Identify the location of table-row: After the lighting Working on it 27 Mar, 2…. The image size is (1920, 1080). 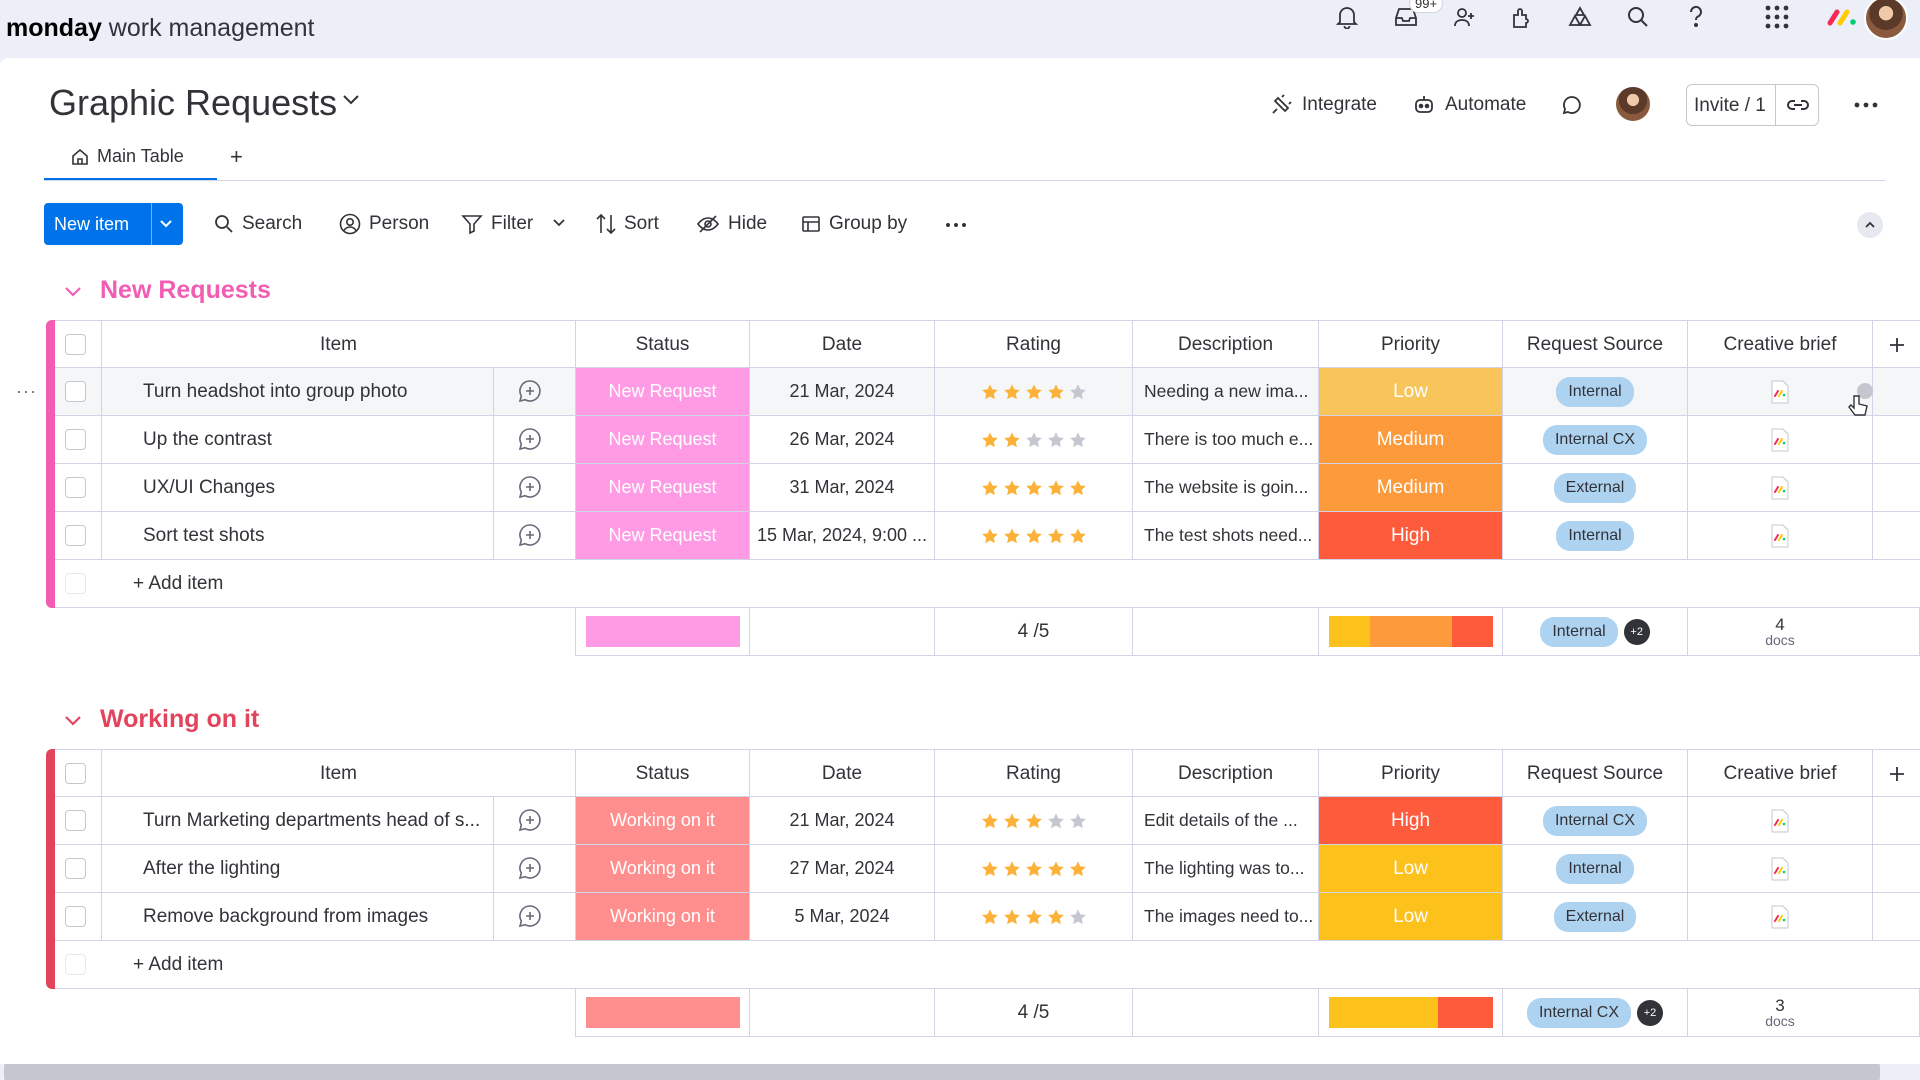
(987, 869).